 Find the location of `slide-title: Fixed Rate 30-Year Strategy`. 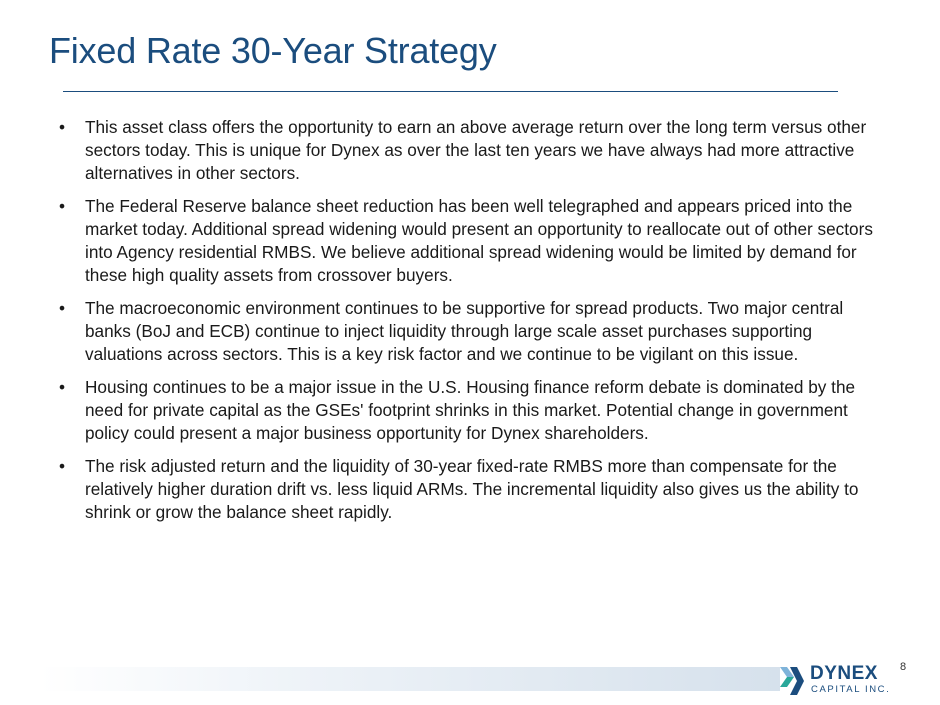

slide-title: Fixed Rate 30-Year Strategy is located at coordinates (273, 50).